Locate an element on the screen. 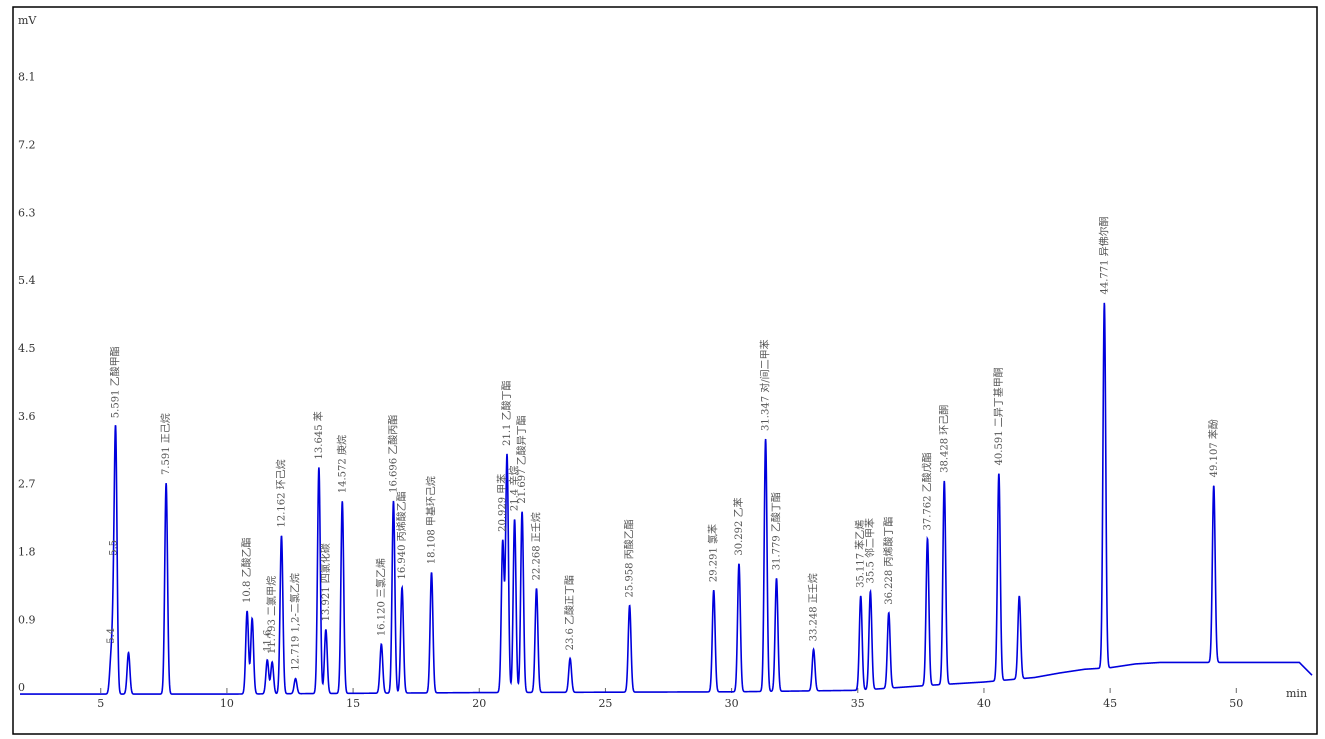  peak-label: 16.940 丙烯酸乙酯 is located at coordinates (401, 535).